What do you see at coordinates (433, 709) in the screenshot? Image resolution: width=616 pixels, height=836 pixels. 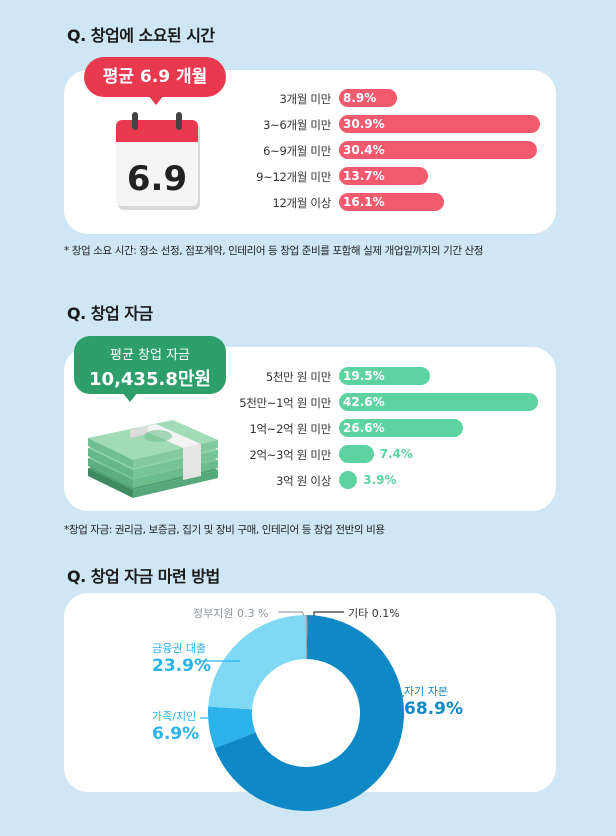 I see `donut-slice-value: 68.9%` at bounding box center [433, 709].